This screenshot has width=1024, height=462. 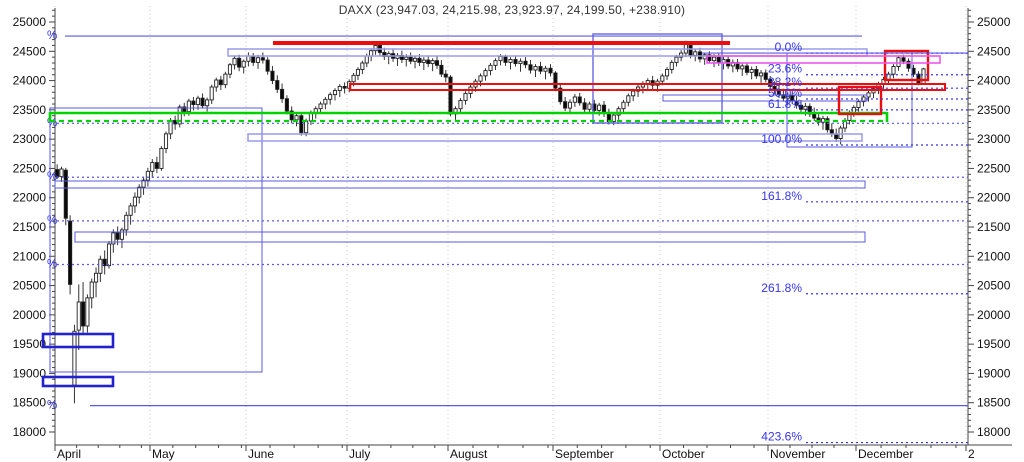 What do you see at coordinates (994, 315) in the screenshot?
I see `y-axis-label-right: 20000` at bounding box center [994, 315].